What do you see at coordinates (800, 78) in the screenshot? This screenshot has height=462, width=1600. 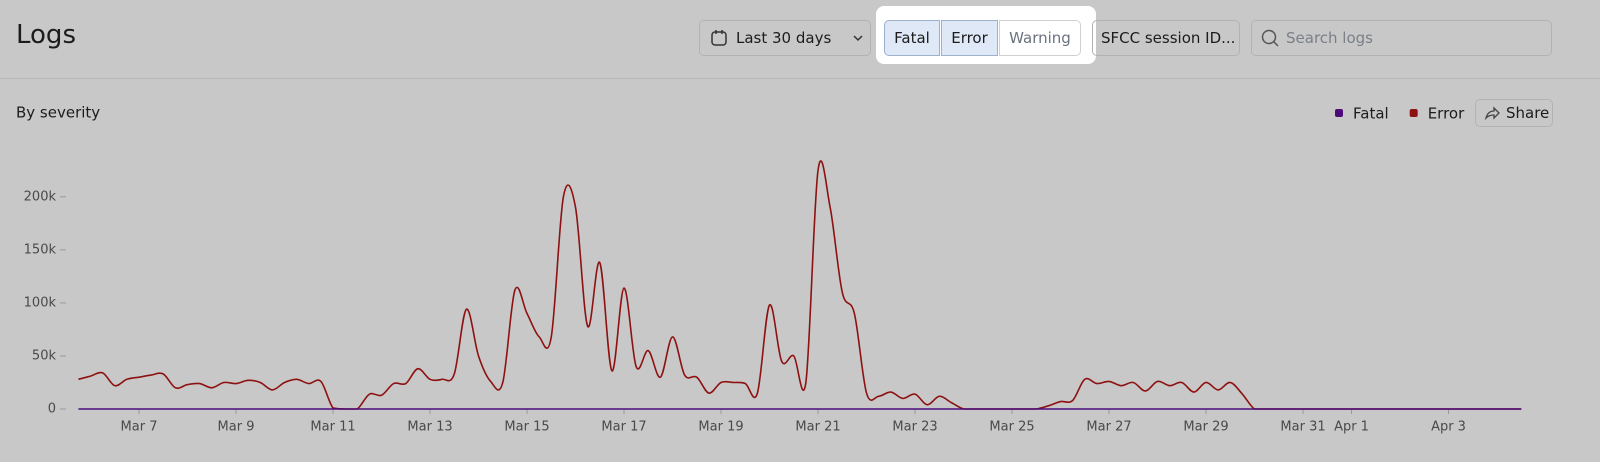 I see `header-divider` at bounding box center [800, 78].